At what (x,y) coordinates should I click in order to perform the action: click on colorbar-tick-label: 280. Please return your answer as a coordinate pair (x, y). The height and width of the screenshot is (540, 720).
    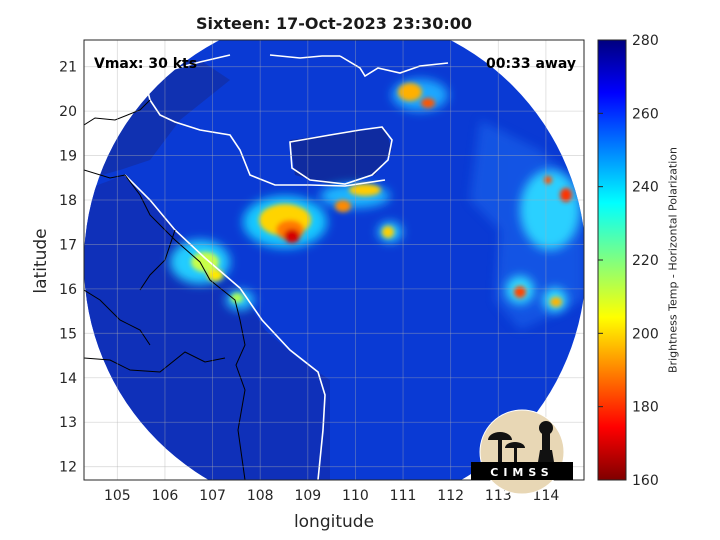
    Looking at the image, I should click on (645, 41).